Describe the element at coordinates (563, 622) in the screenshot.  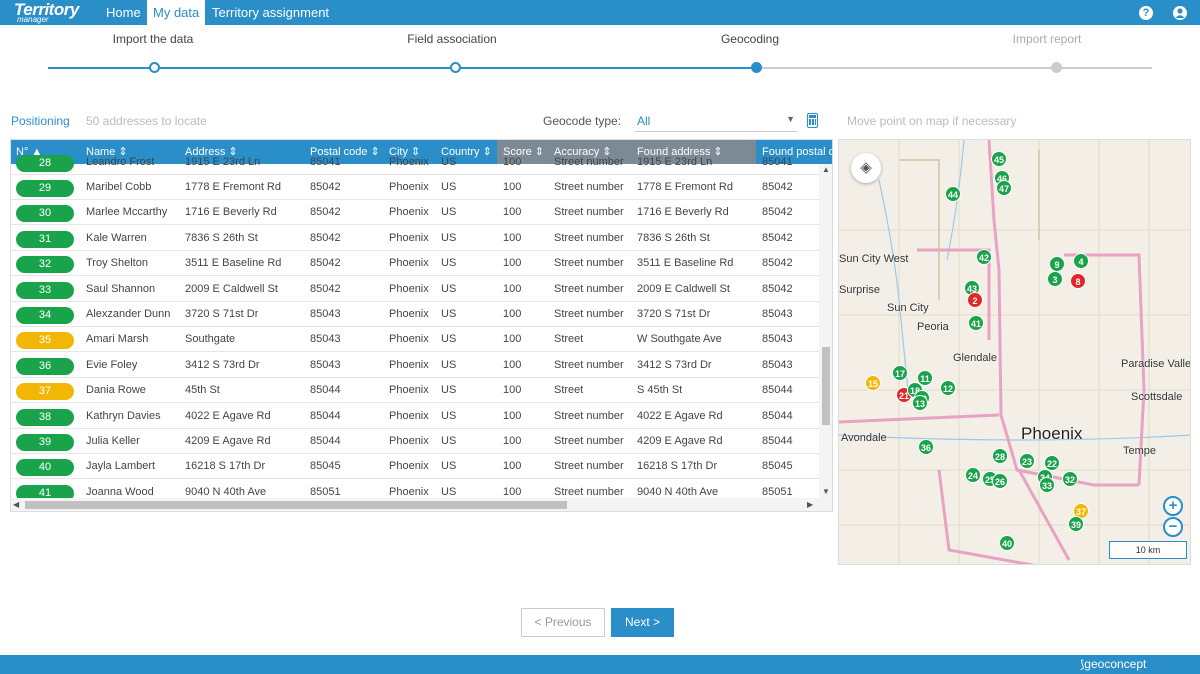
I see `previous-button: < Previous` at that location.